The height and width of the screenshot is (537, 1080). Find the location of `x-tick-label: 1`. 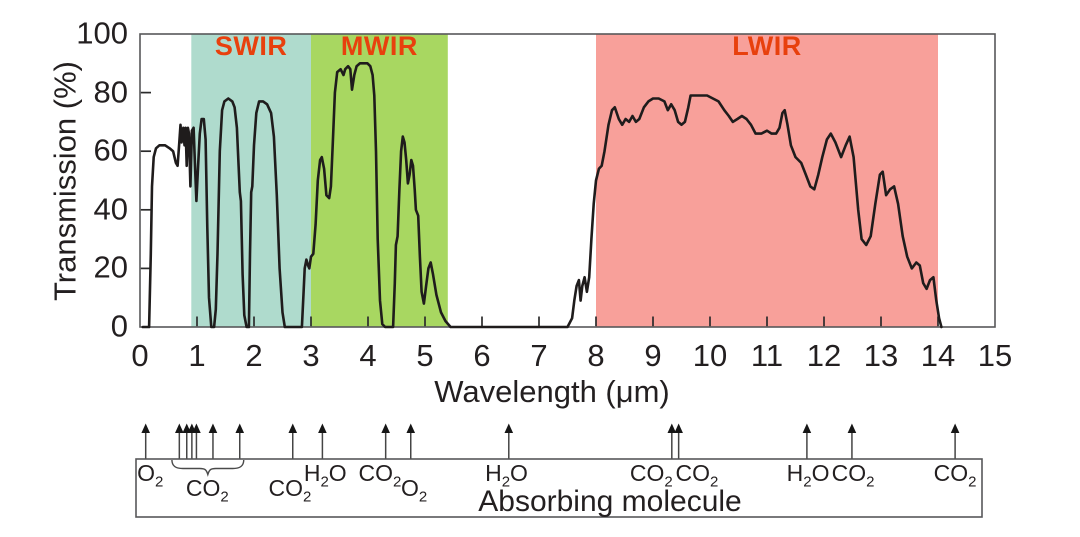

x-tick-label: 1 is located at coordinates (197, 355).